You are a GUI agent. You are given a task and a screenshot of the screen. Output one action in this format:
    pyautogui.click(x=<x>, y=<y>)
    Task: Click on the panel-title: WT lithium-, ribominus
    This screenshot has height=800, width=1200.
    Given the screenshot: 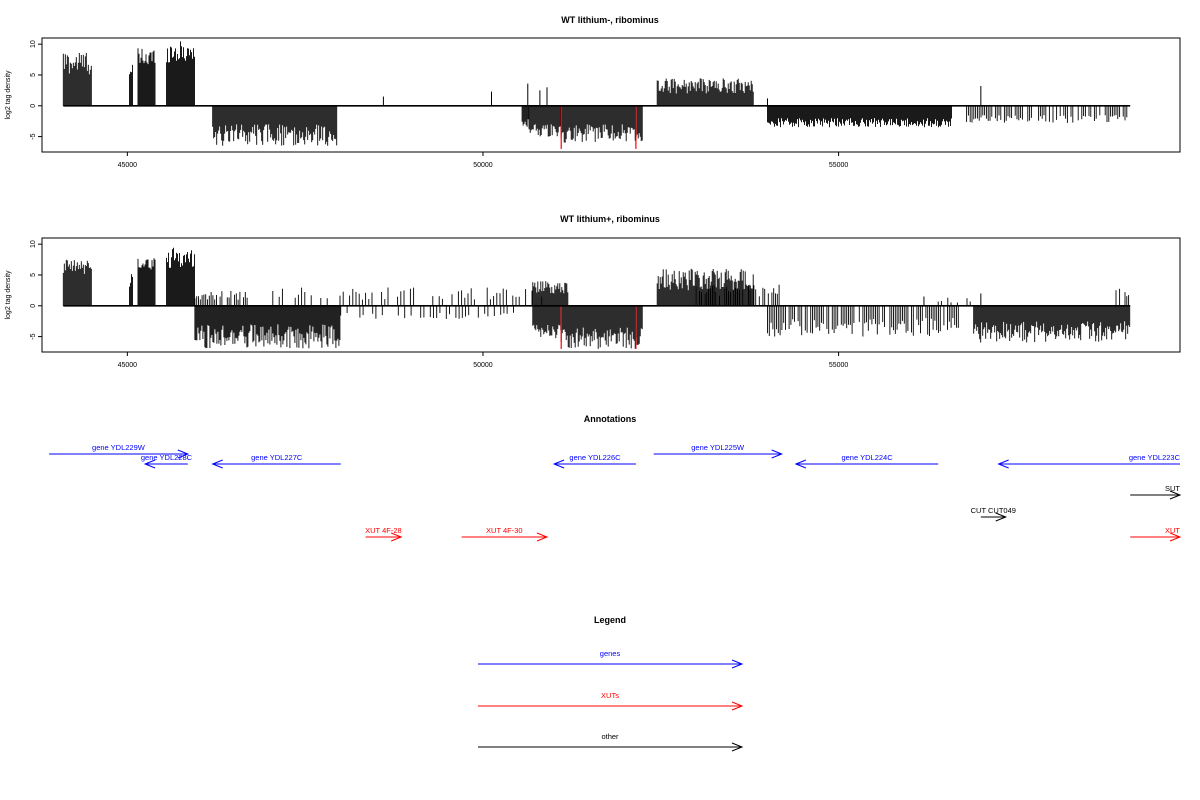 What is the action you would take?
    pyautogui.click(x=610, y=20)
    